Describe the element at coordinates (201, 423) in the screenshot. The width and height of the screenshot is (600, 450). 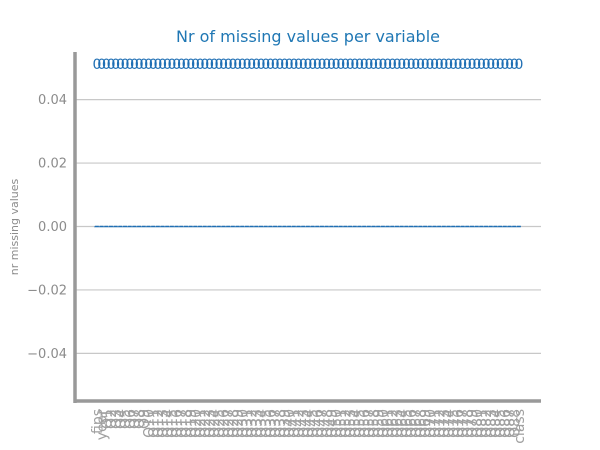
I see `x-tick-label: Q21` at that location.